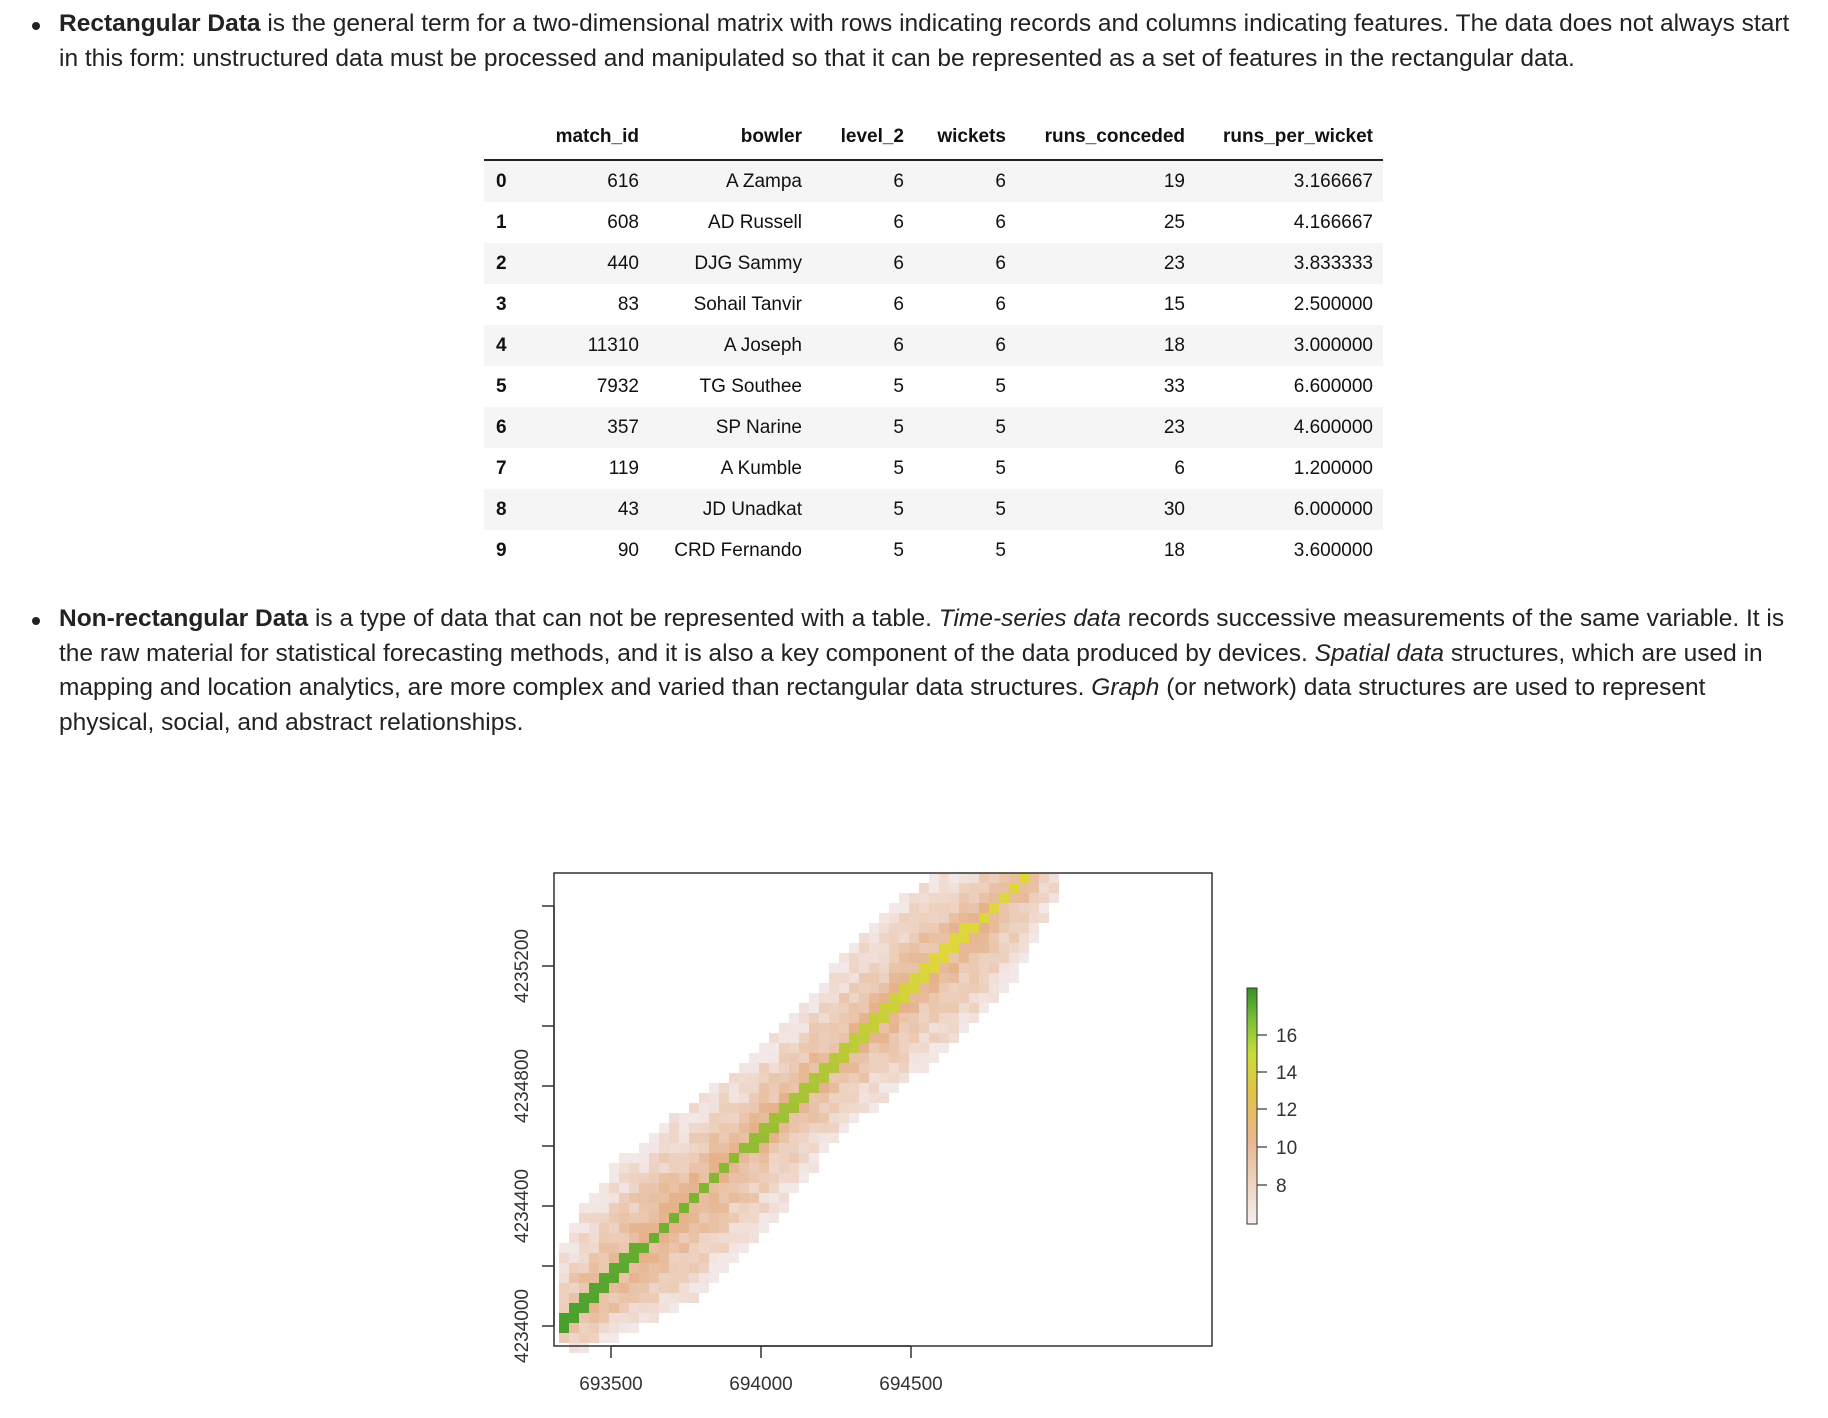 The image size is (1828, 1418). What do you see at coordinates (761, 468) in the screenshot?
I see `cell-bowler: A Kumble` at bounding box center [761, 468].